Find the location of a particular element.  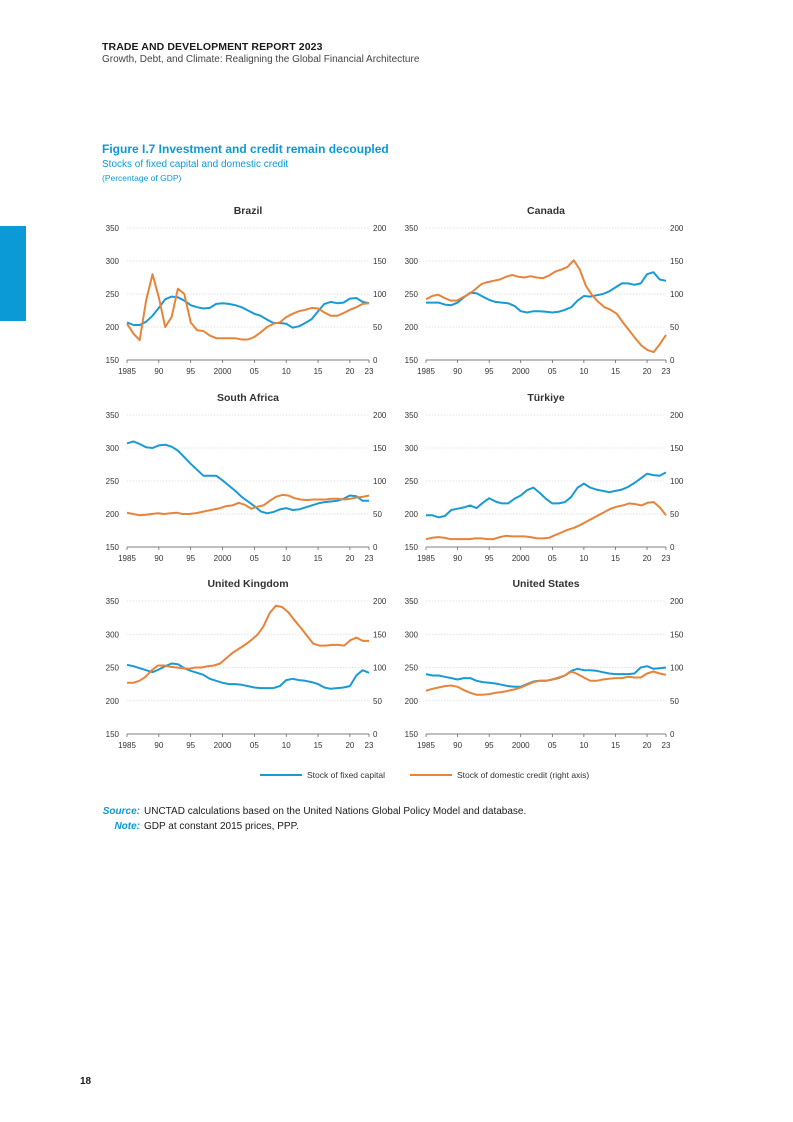

y-tick-label-right: 50 is located at coordinates (674, 514).